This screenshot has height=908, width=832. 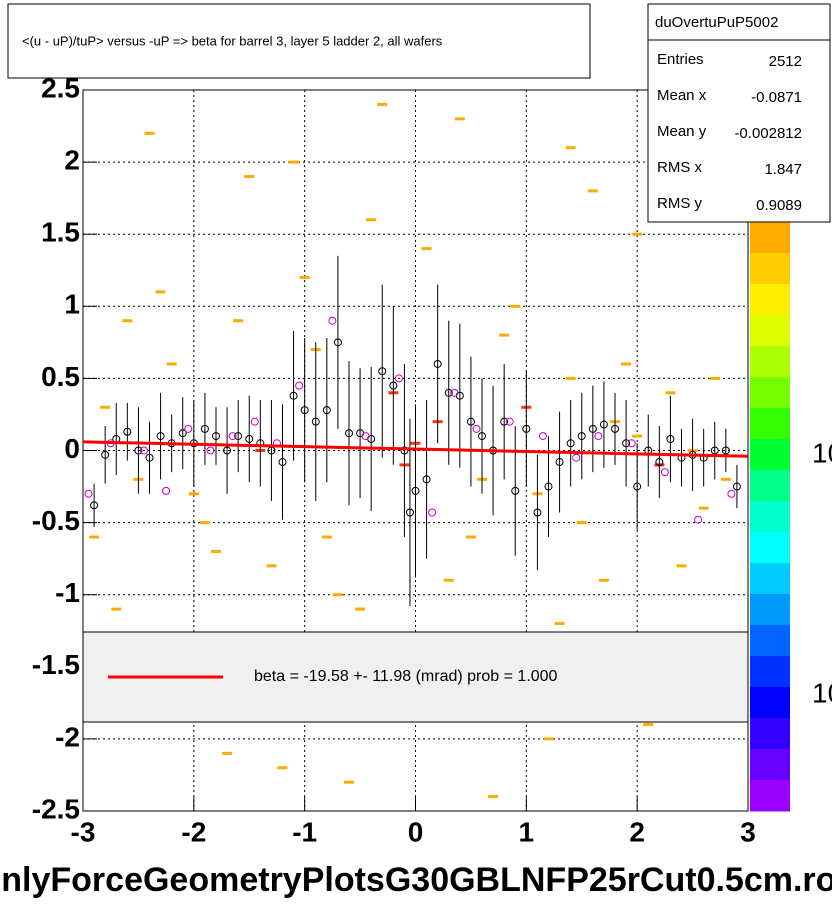 What do you see at coordinates (682, 131) in the screenshot?
I see `stats-label: Mean y` at bounding box center [682, 131].